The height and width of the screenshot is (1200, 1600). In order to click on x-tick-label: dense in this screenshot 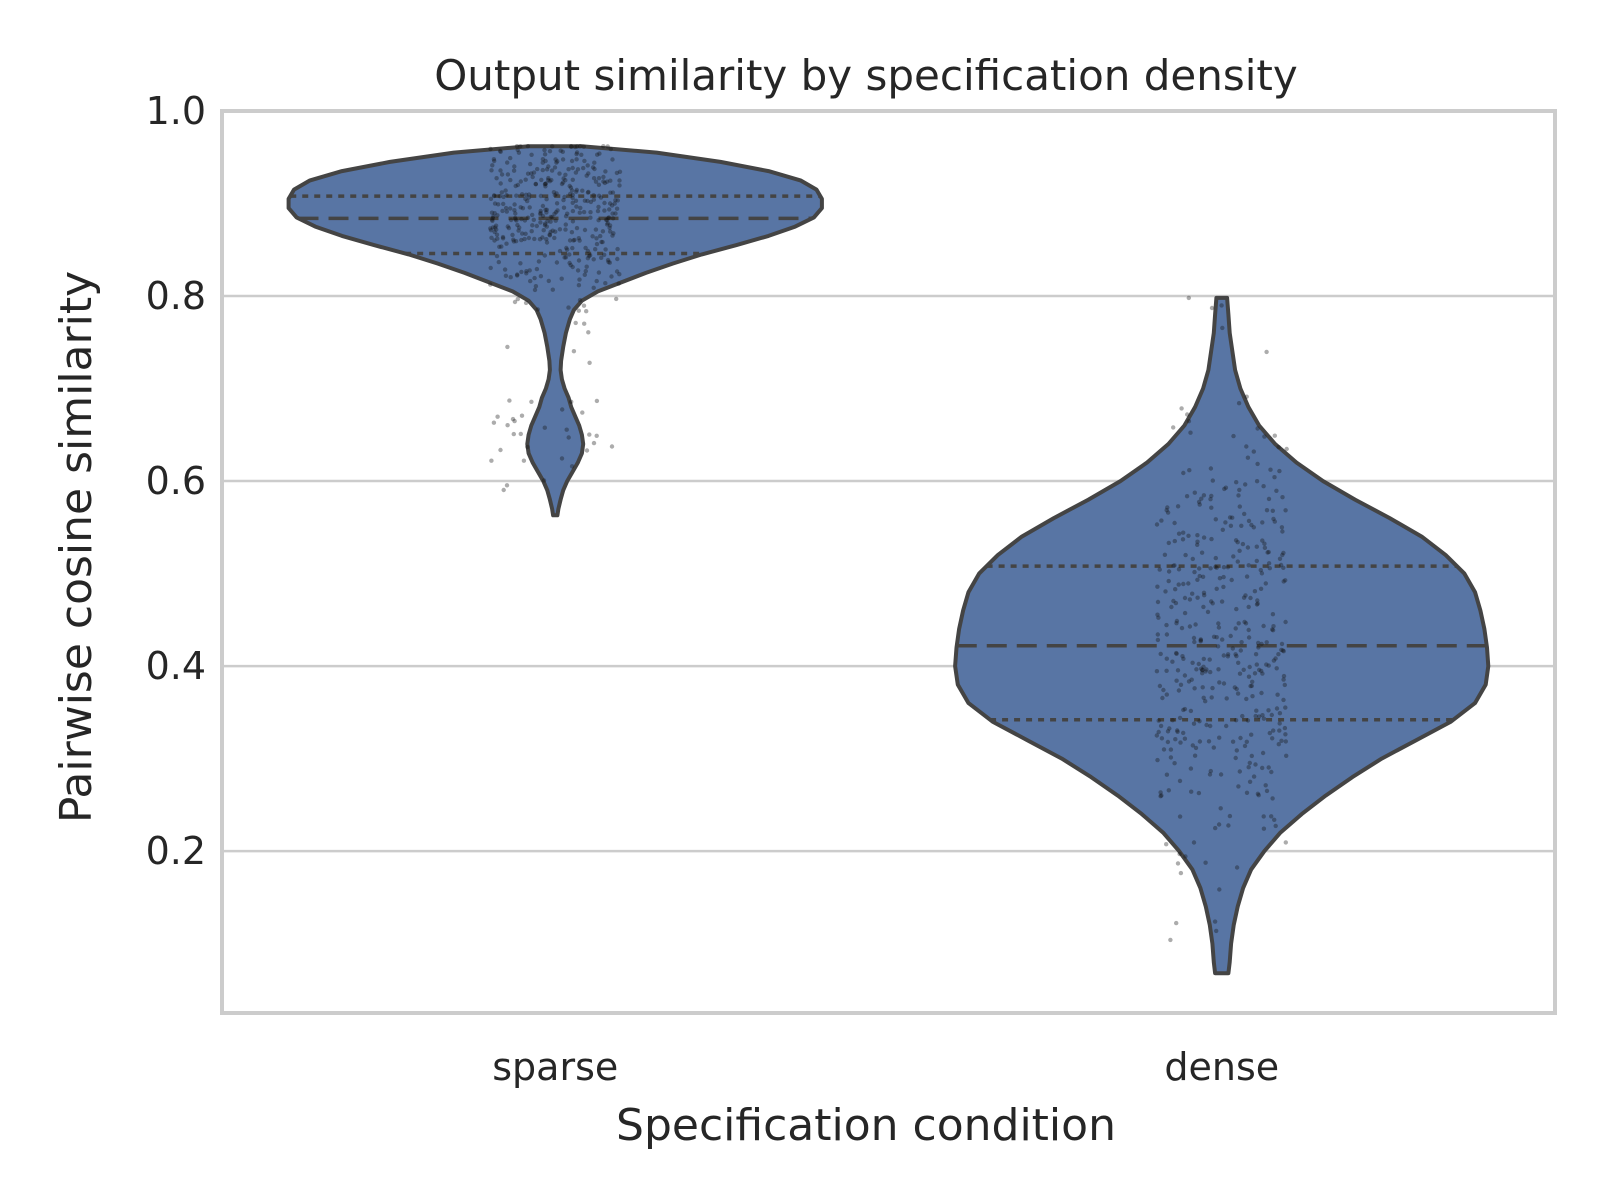, I will do `click(1221, 1067)`.